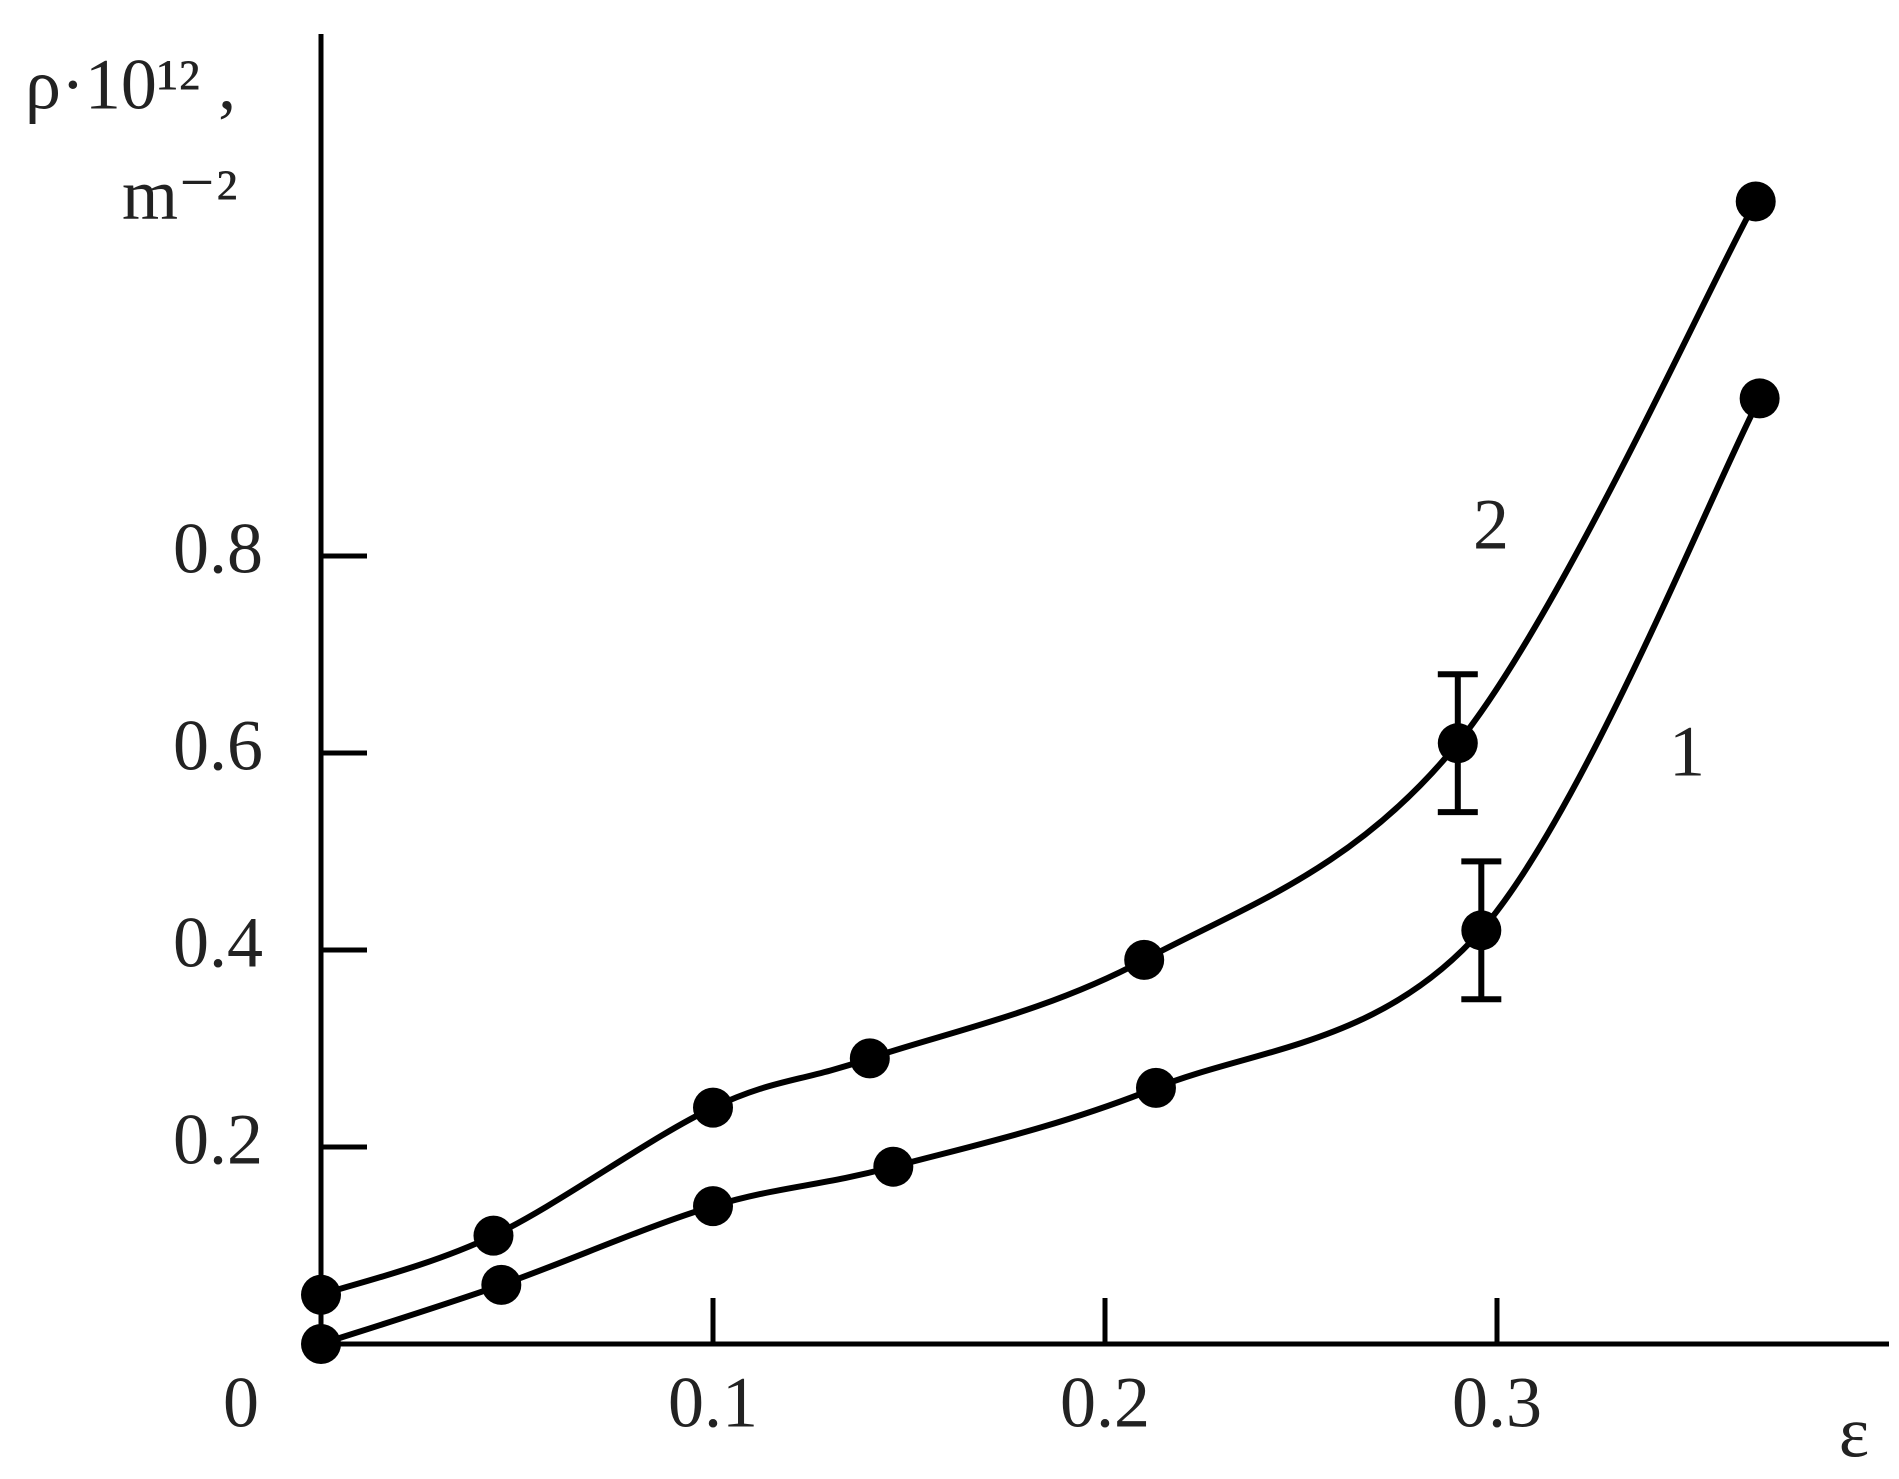 This screenshot has height=1479, width=1899. What do you see at coordinates (241, 1403) in the screenshot?
I see `x-tick-label: 0` at bounding box center [241, 1403].